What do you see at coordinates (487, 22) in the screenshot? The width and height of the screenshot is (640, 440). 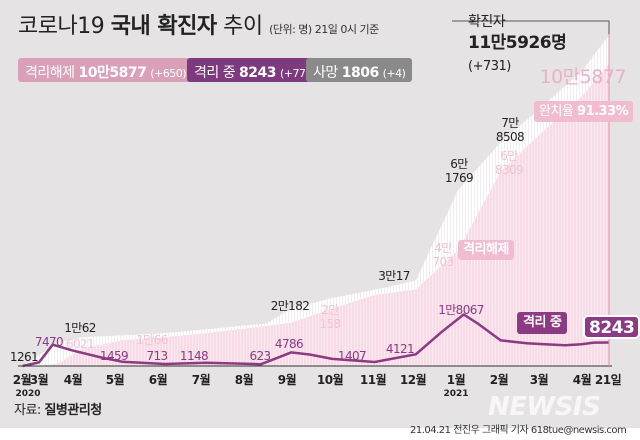 I see `total-label: 확진자` at bounding box center [487, 22].